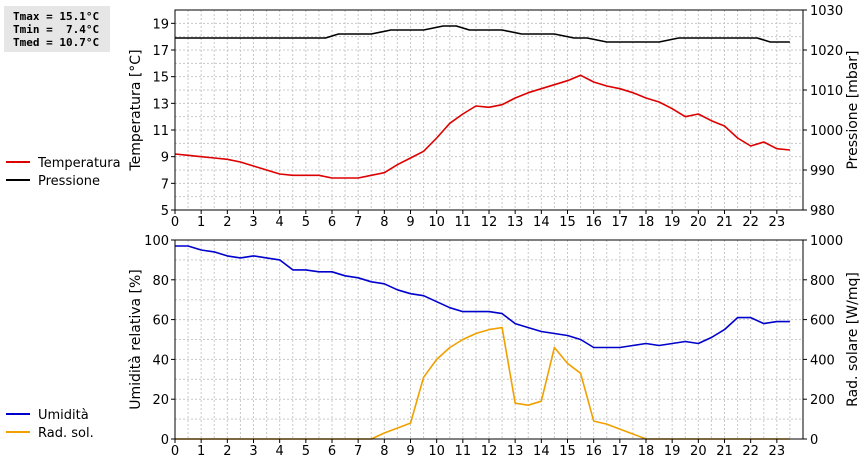 The image size is (860, 460). What do you see at coordinates (227, 222) in the screenshot?
I see `x-tick-label: 2` at bounding box center [227, 222].